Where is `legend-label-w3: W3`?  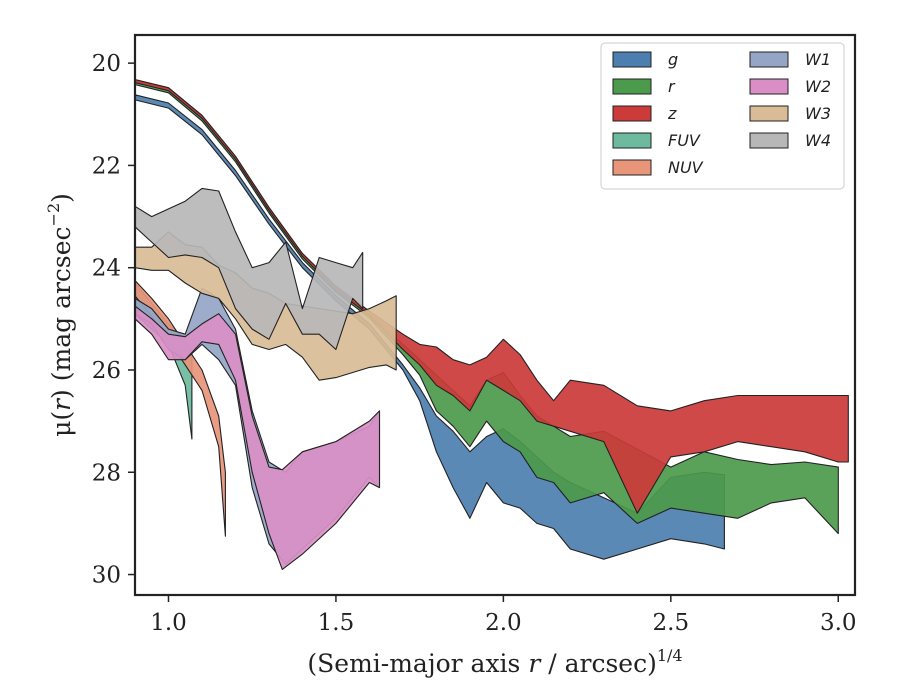
legend-label-w3: W3 is located at coordinates (818, 113).